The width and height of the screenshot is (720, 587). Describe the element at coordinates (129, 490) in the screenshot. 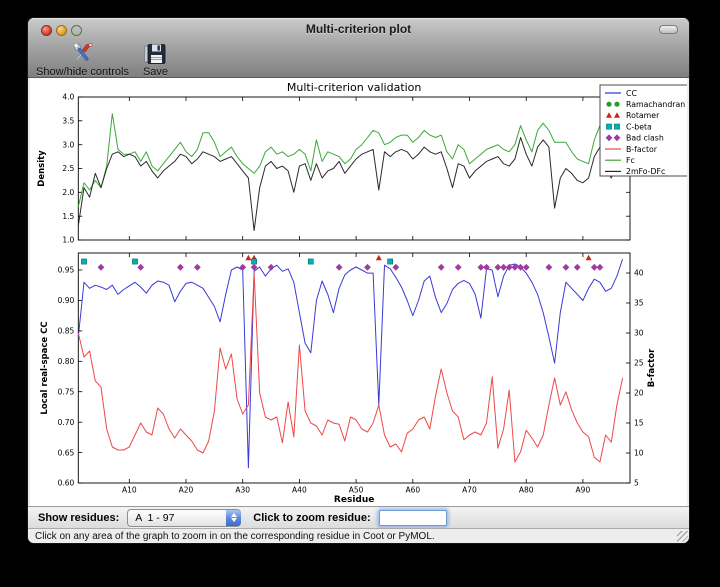

I see `svg-text: A10` at that location.